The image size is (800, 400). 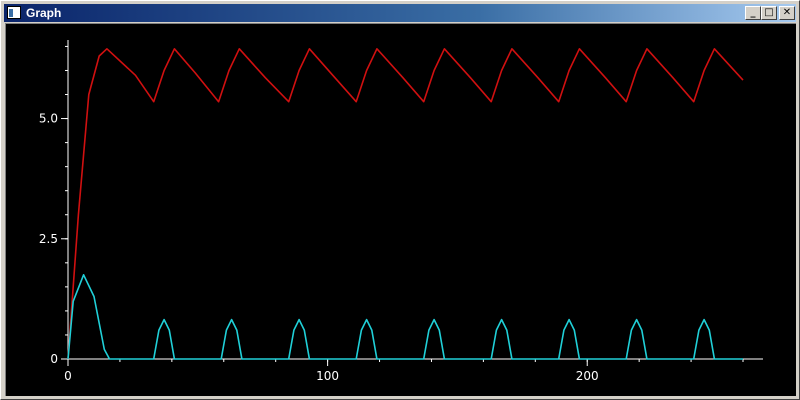 I want to click on minimize-button: _, so click(x=753, y=13).